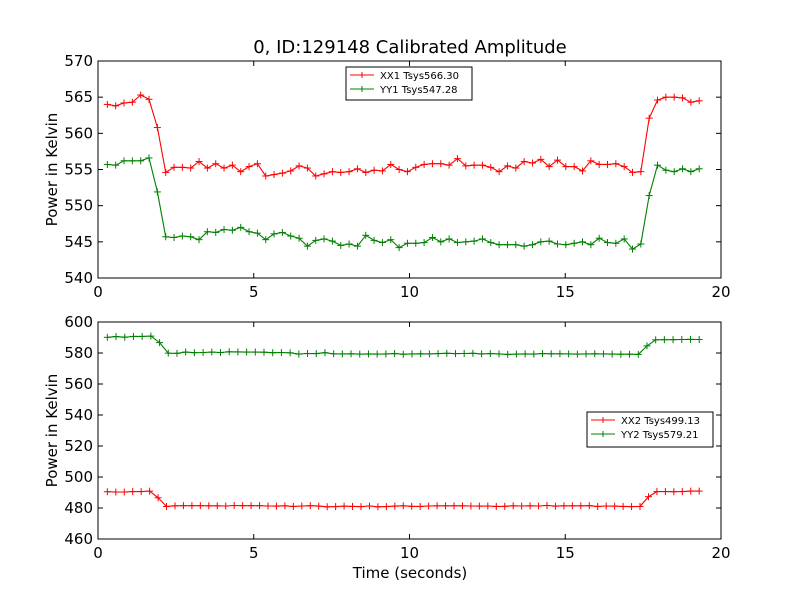 This screenshot has width=800, height=600. What do you see at coordinates (409, 83) in the screenshot?
I see `legend: XX1 Tsys566.30 YY1 Tsys547.28` at bounding box center [409, 83].